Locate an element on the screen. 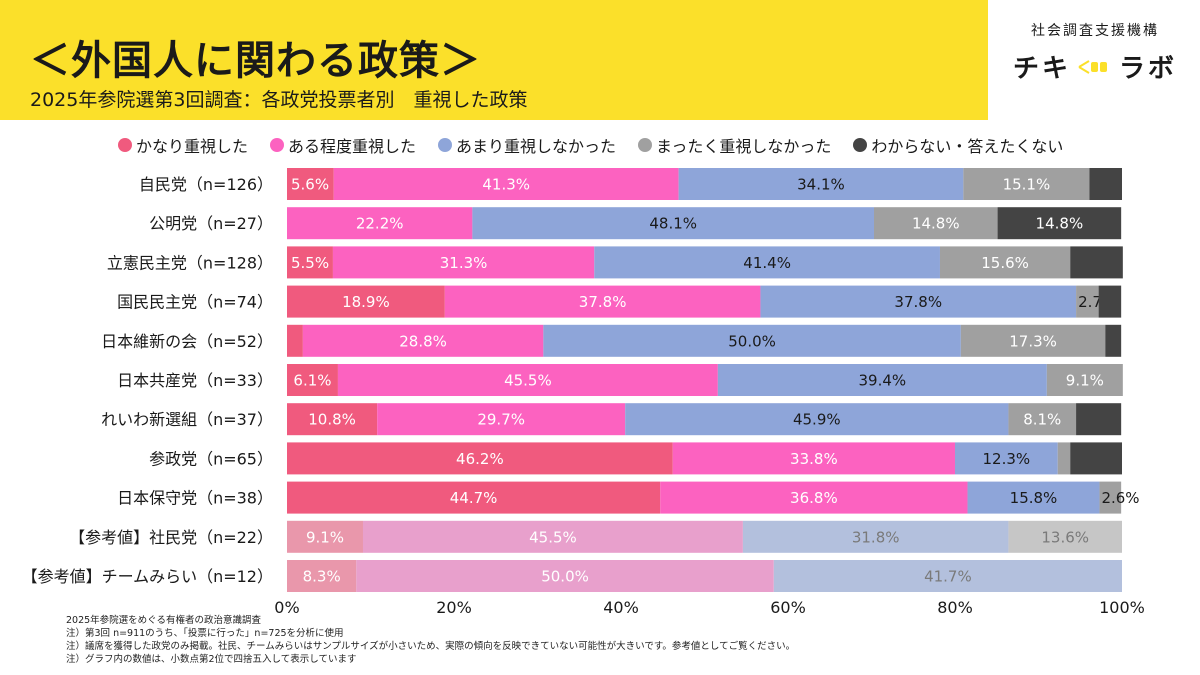 The width and height of the screenshot is (1200, 675). bar-value-label: 31.8% is located at coordinates (876, 537).